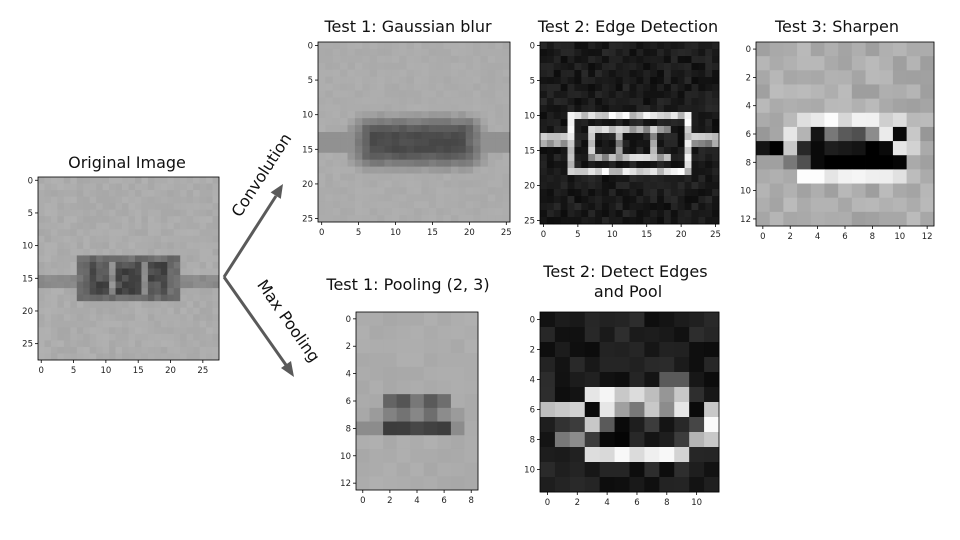  Describe the element at coordinates (817, 237) in the screenshot. I see `x-tick-label: 4` at that location.